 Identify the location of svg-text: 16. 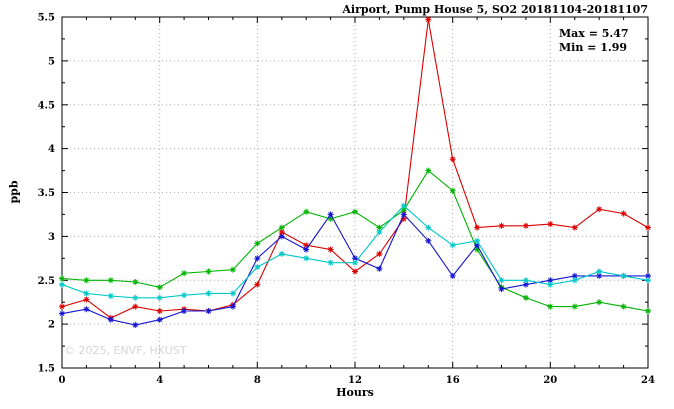
(453, 380).